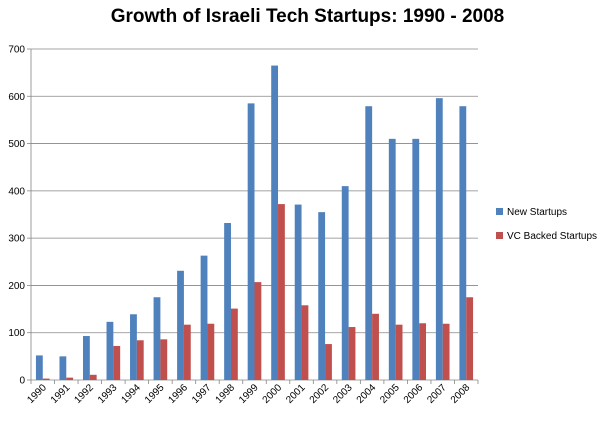  What do you see at coordinates (131, 394) in the screenshot?
I see `x-tick-label: 1994` at bounding box center [131, 394].